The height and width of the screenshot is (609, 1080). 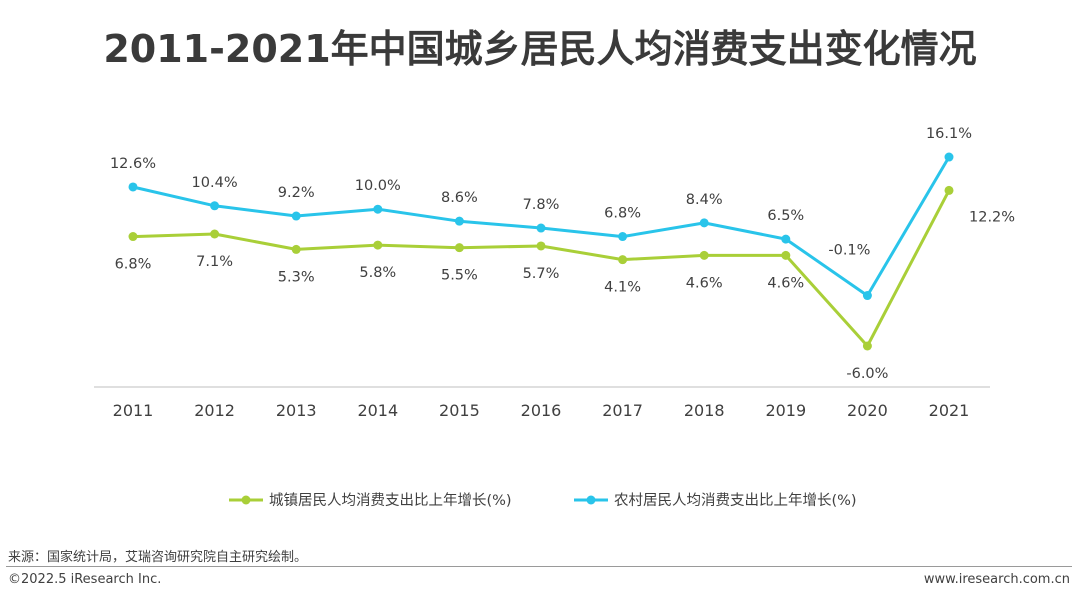 I want to click on series-0-point-2018, so click(x=704, y=255).